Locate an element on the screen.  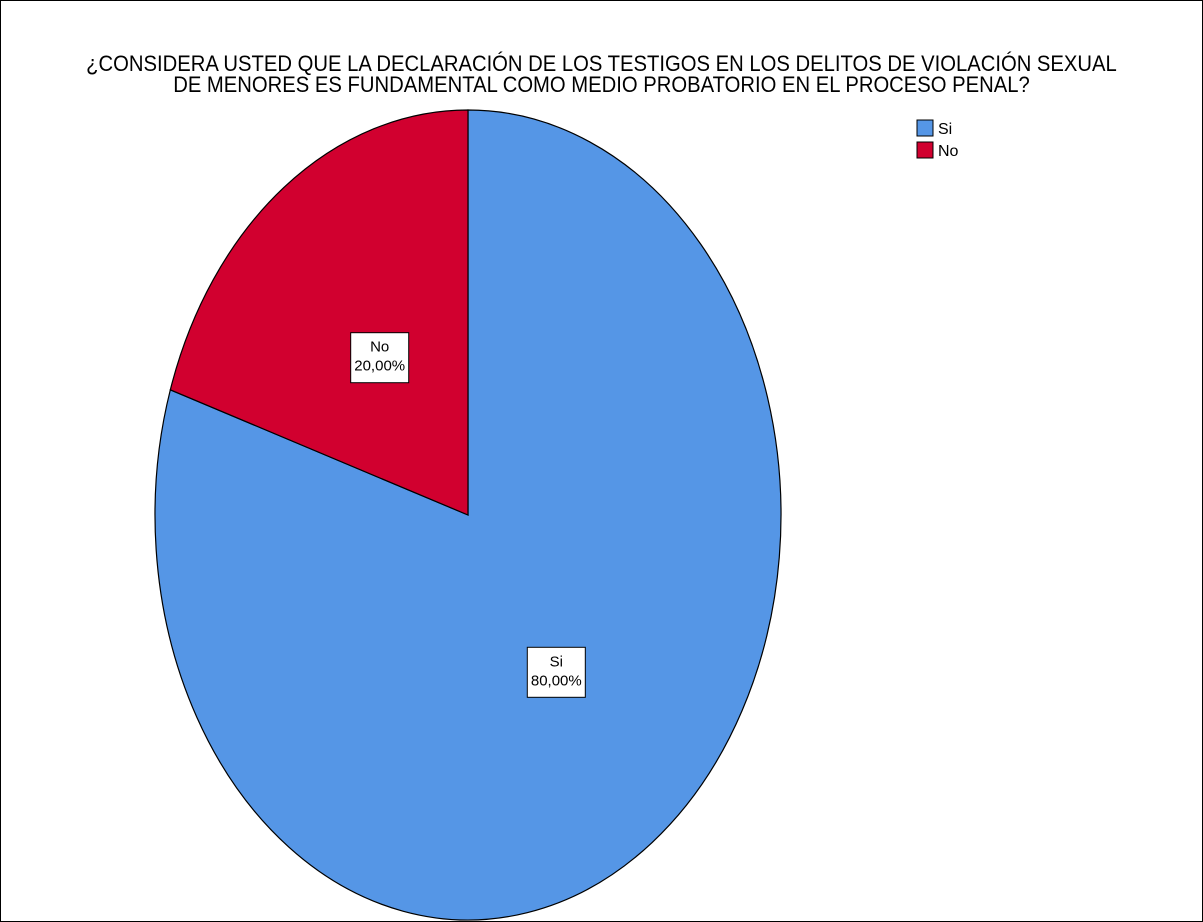
pie-data-labels: Si 80,00% No 20,00% is located at coordinates (468, 515).